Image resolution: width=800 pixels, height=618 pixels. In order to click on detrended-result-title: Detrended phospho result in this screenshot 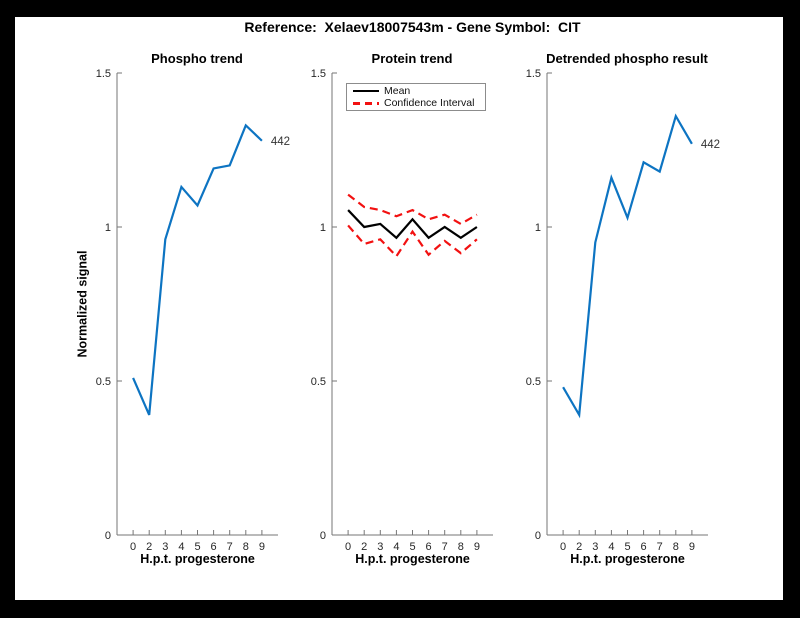, I will do `click(627, 58)`.